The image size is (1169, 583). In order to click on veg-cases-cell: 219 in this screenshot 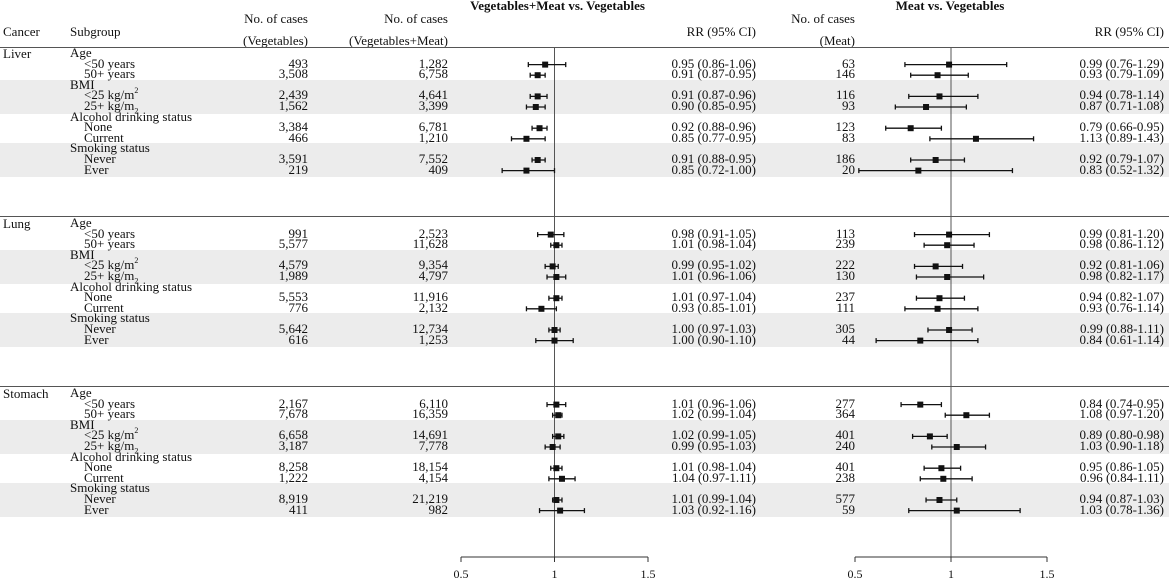, I will do `click(298, 169)`.